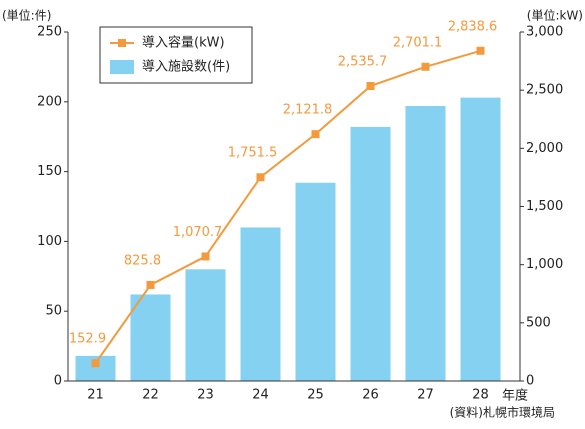  What do you see at coordinates (122, 67) in the screenshot?
I see `legend-swatch` at bounding box center [122, 67].